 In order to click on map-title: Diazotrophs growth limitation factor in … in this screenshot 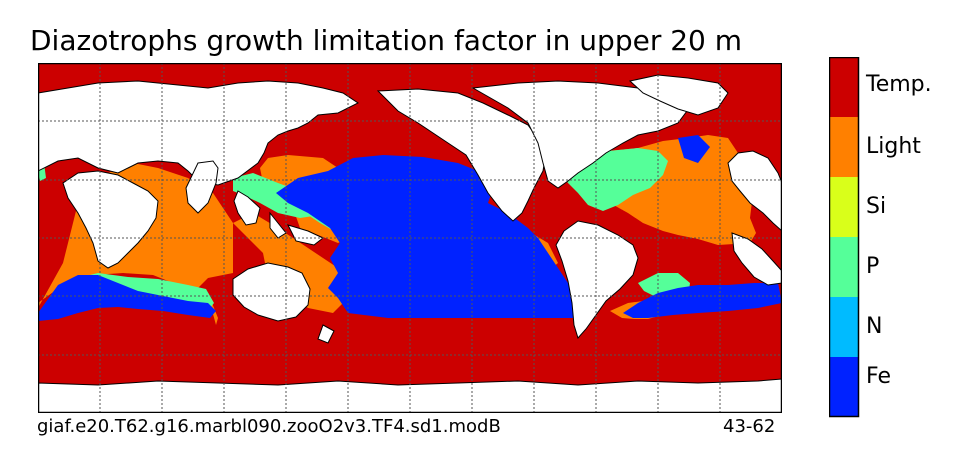, I will do `click(386, 40)`.